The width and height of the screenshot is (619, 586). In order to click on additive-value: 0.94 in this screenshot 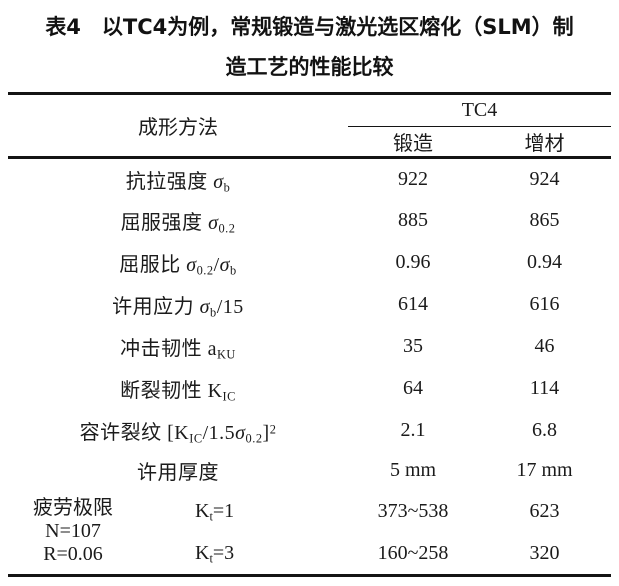, I will do `click(544, 262)`.